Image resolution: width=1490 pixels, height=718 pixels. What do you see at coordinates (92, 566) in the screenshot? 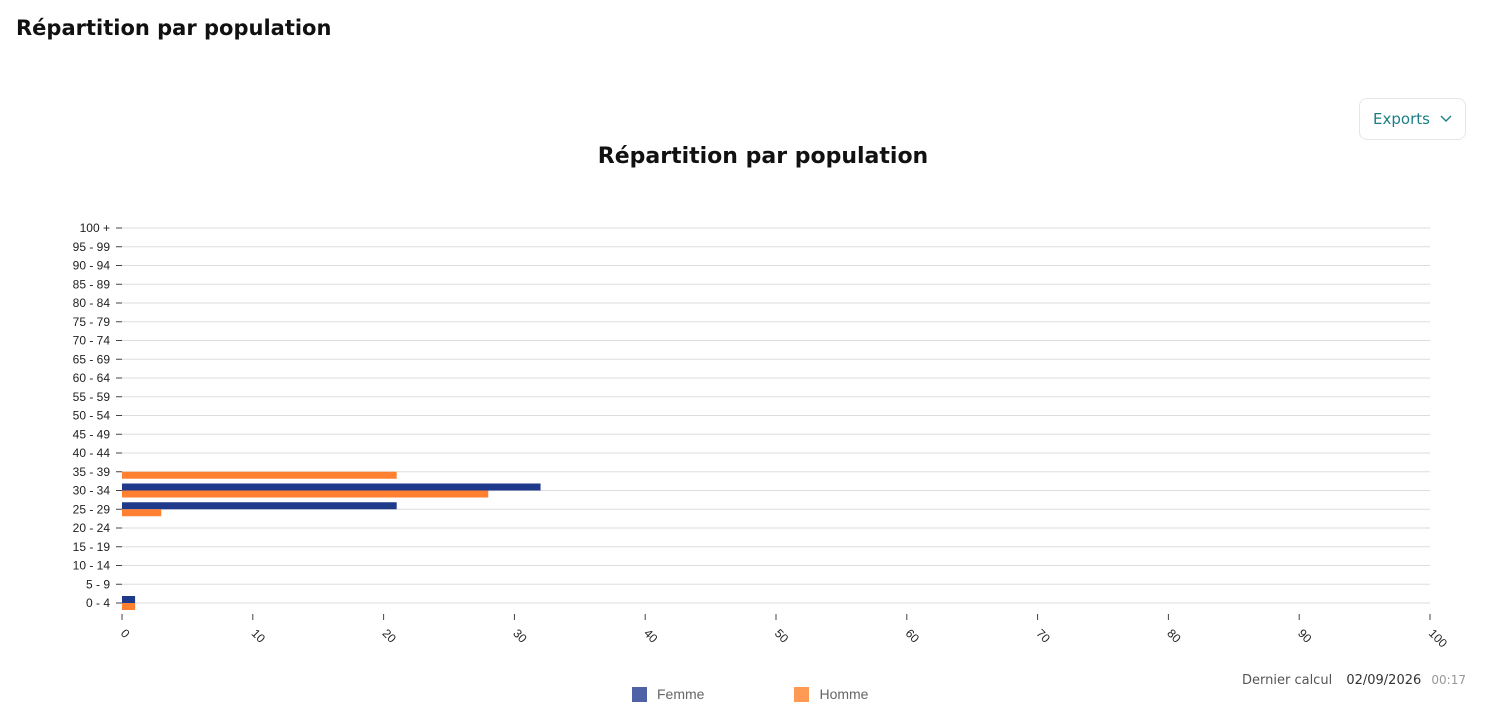
I see `y-tick-label: 10 - 14` at bounding box center [92, 566].